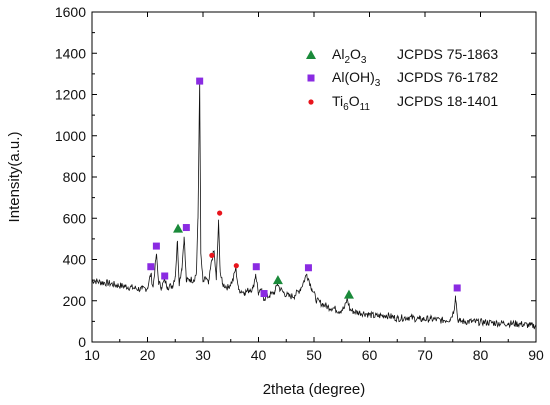 This screenshot has width=550, height=405. I want to click on y-axis-title: Intensity(a.u.), so click(14, 177).